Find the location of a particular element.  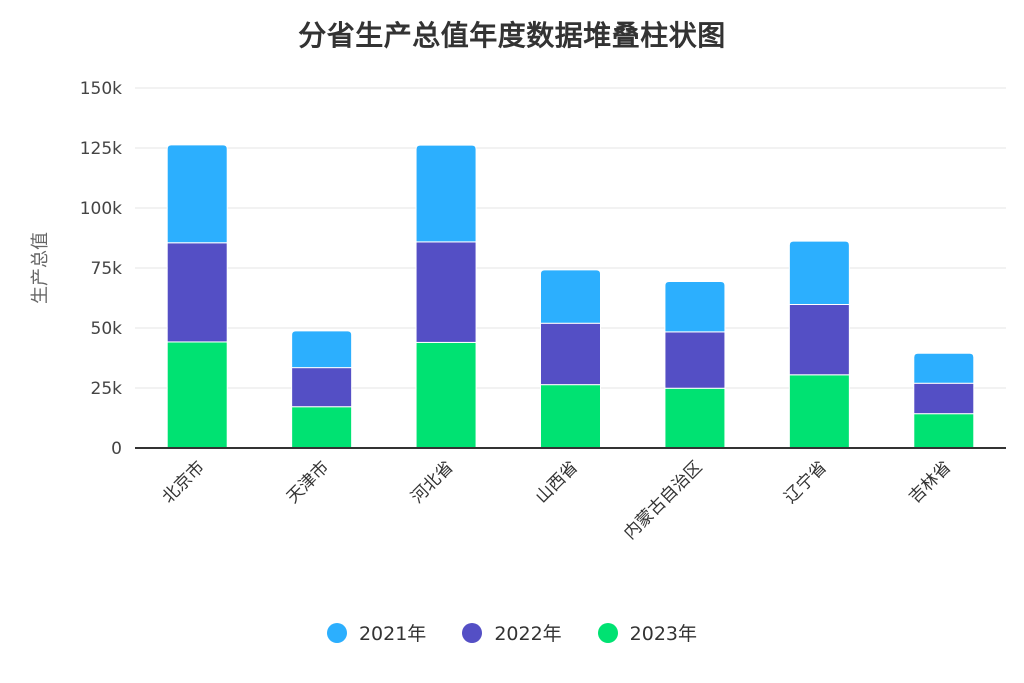

y-tick-label: 125k is located at coordinates (101, 149).